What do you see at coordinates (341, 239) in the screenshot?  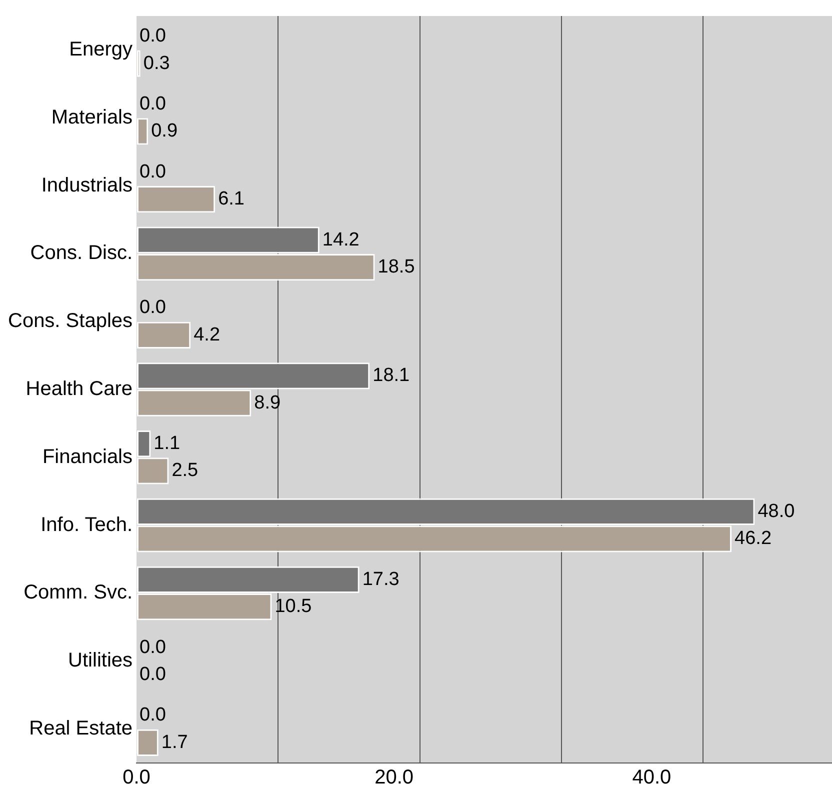 I see `data-label: 14.2` at bounding box center [341, 239].